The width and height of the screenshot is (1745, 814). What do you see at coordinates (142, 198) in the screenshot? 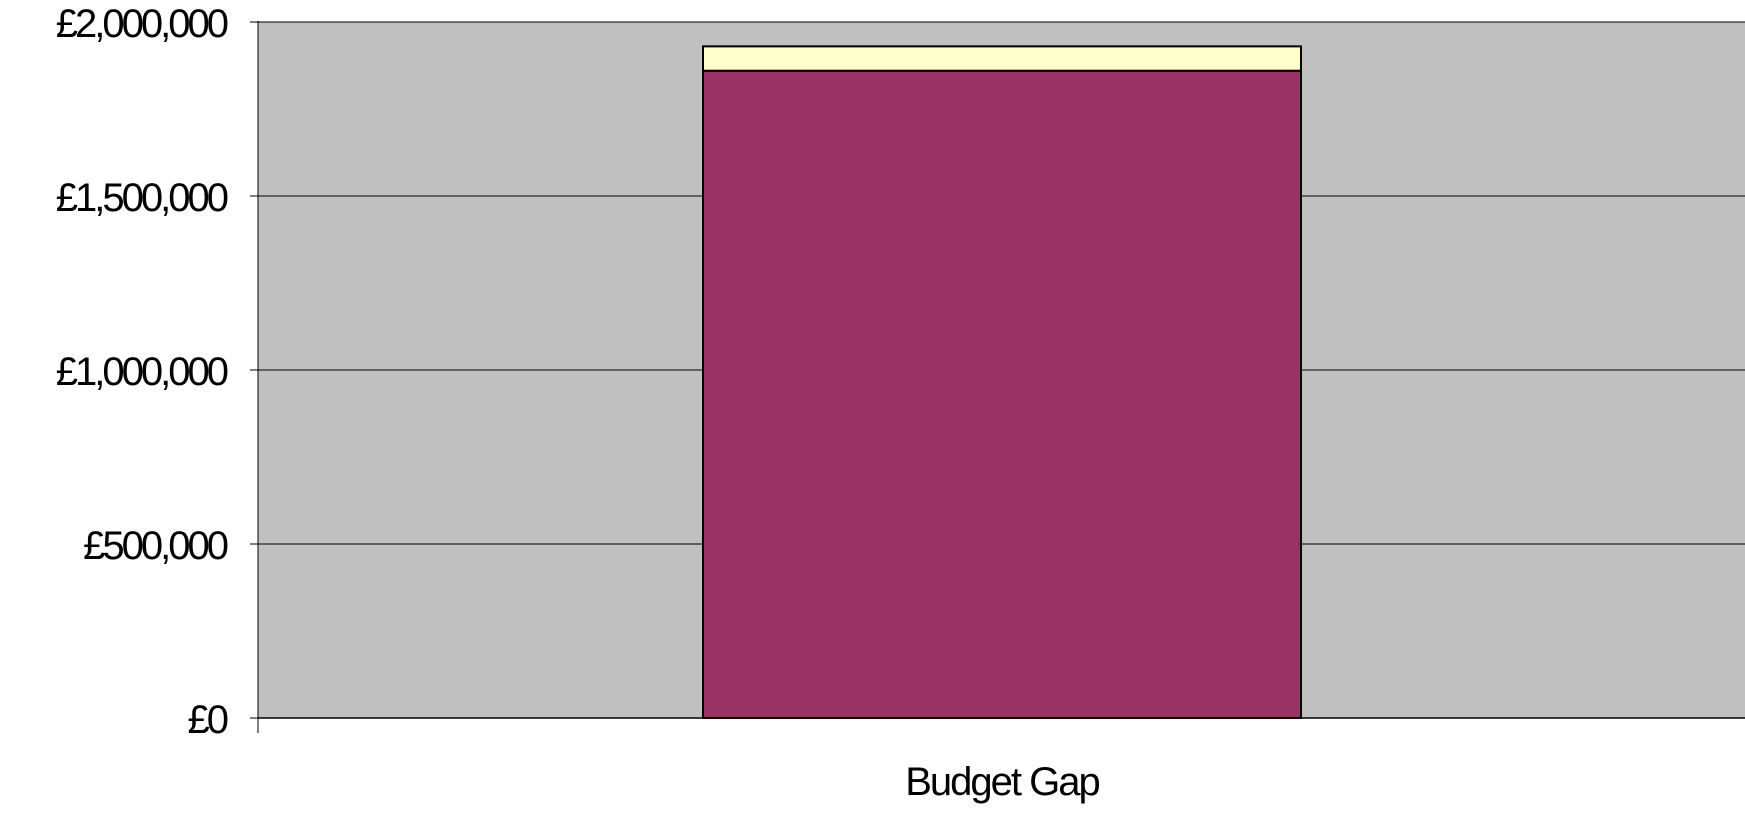
I see `y-tick-label: £1,500,000` at bounding box center [142, 198].